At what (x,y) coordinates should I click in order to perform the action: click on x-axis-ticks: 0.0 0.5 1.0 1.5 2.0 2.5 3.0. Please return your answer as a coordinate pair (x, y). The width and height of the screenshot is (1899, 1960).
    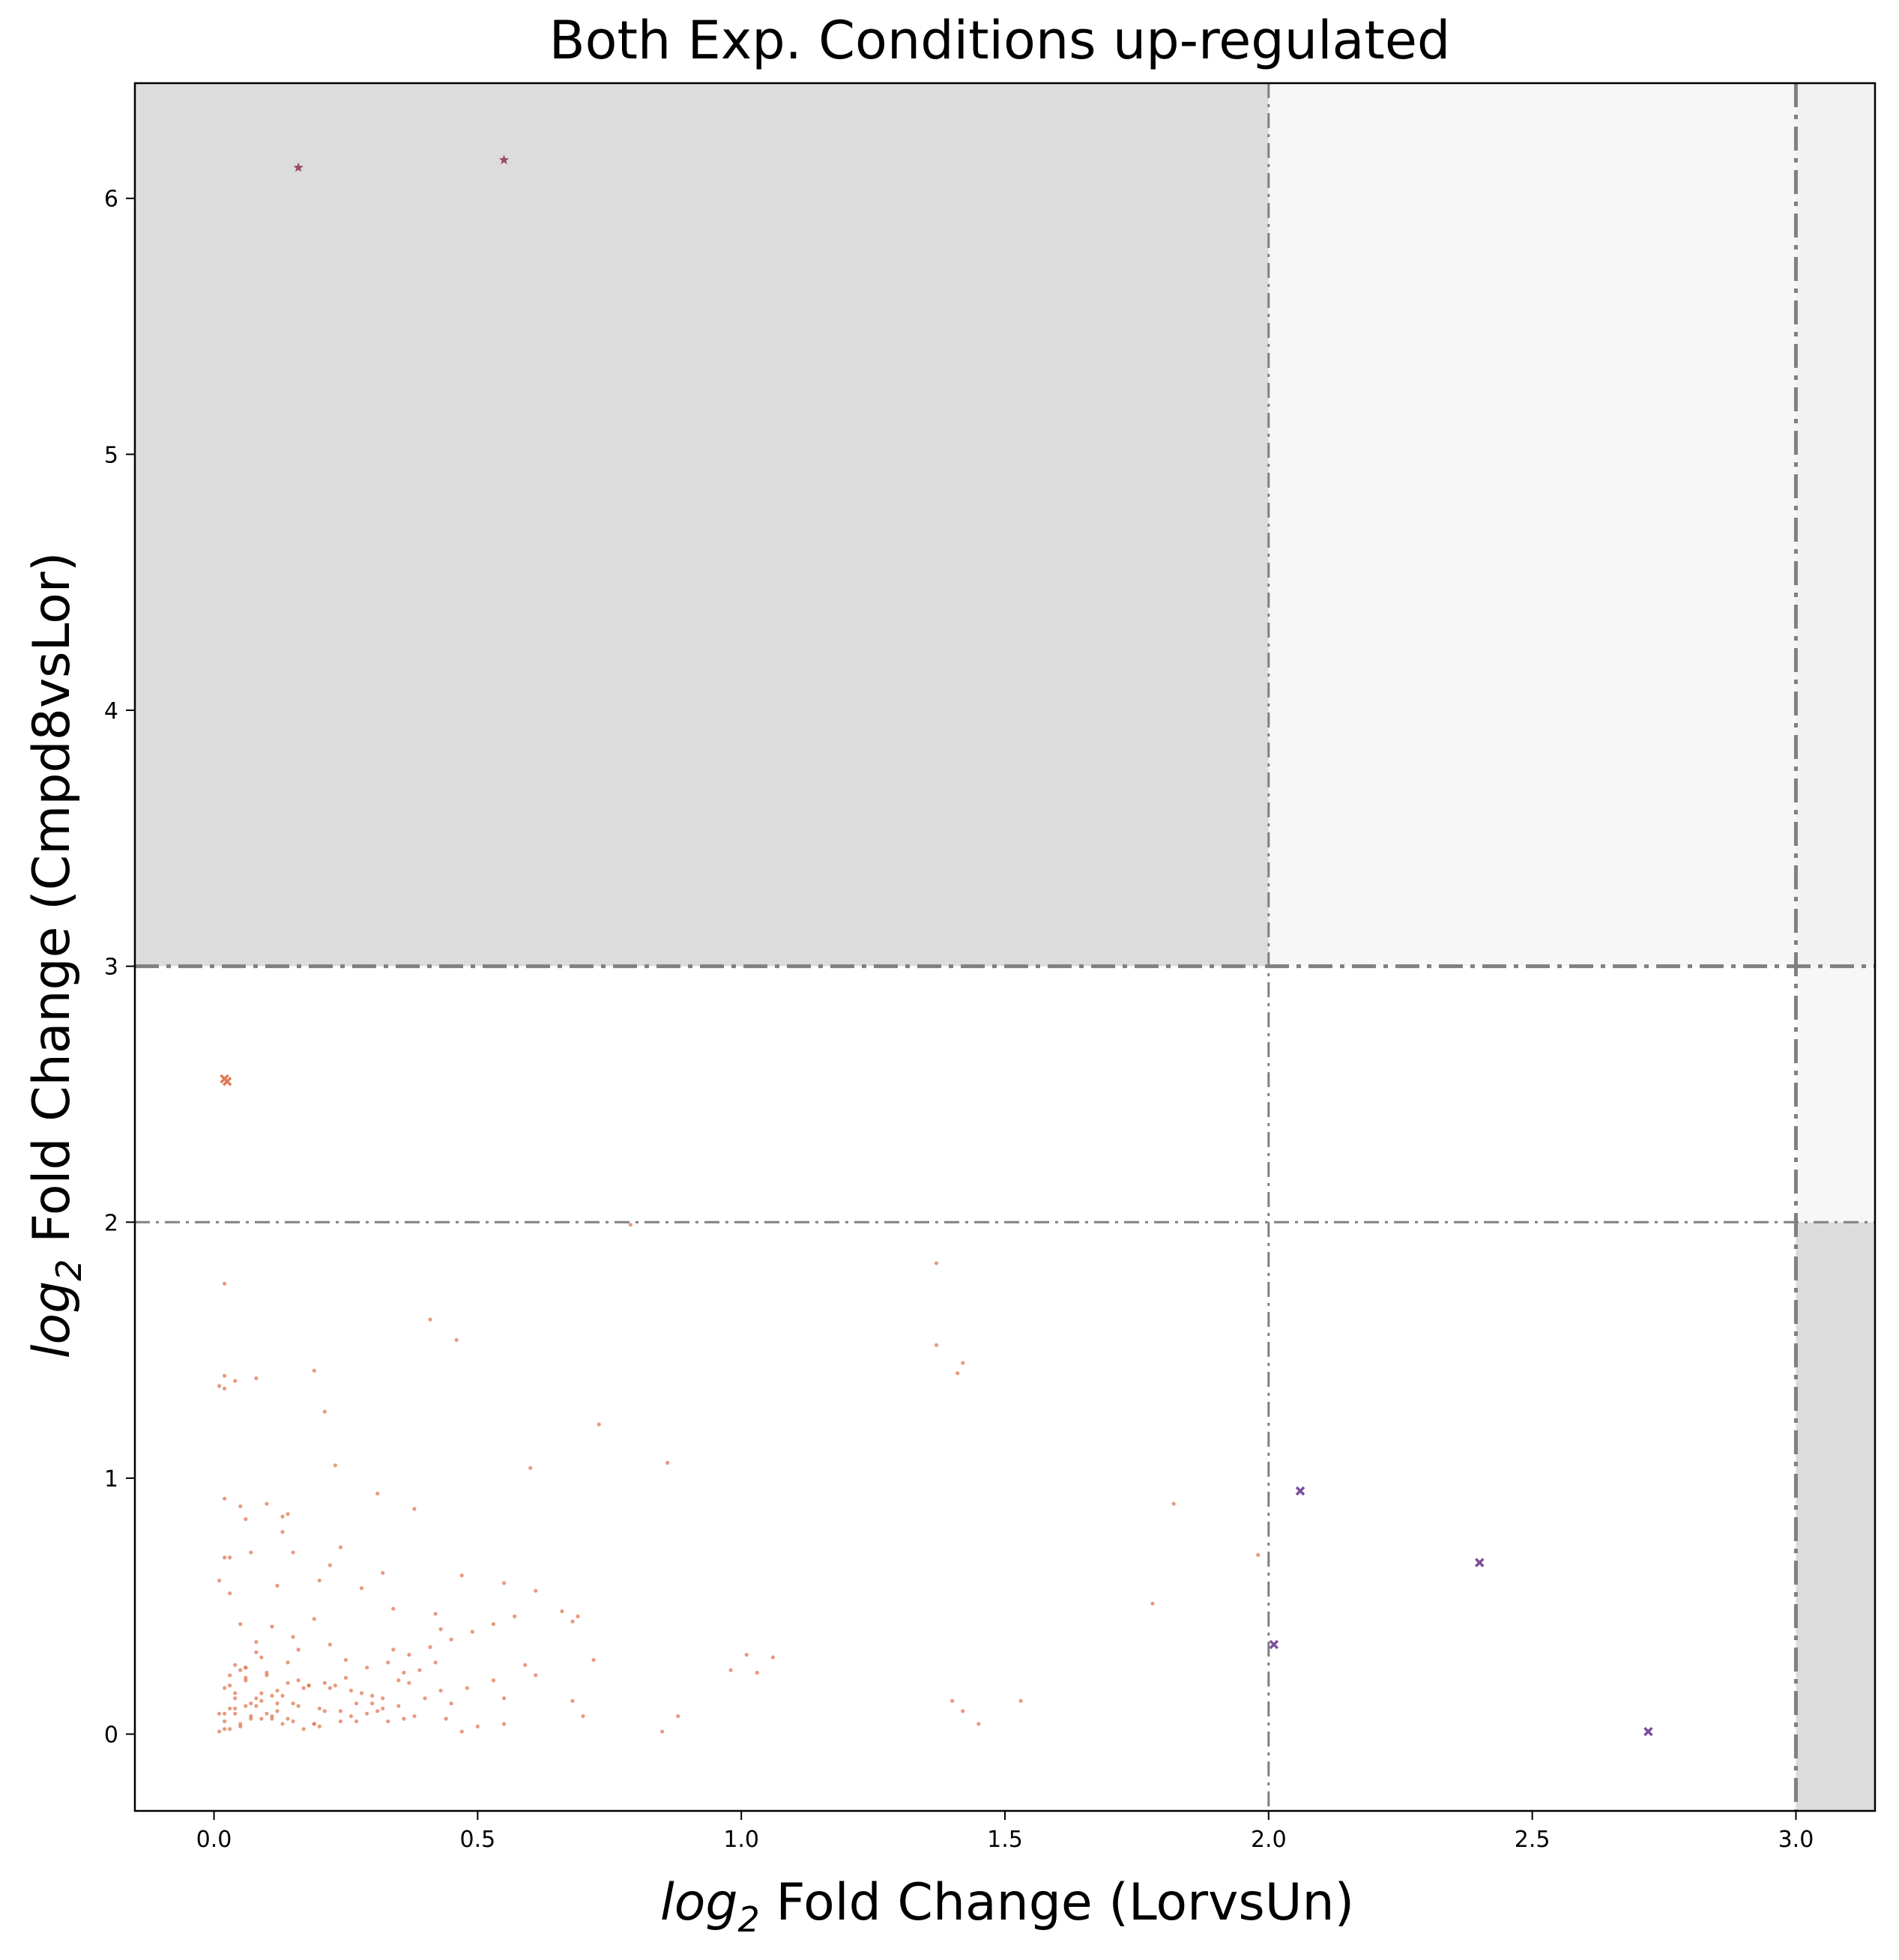
    Looking at the image, I should click on (1005, 1832).